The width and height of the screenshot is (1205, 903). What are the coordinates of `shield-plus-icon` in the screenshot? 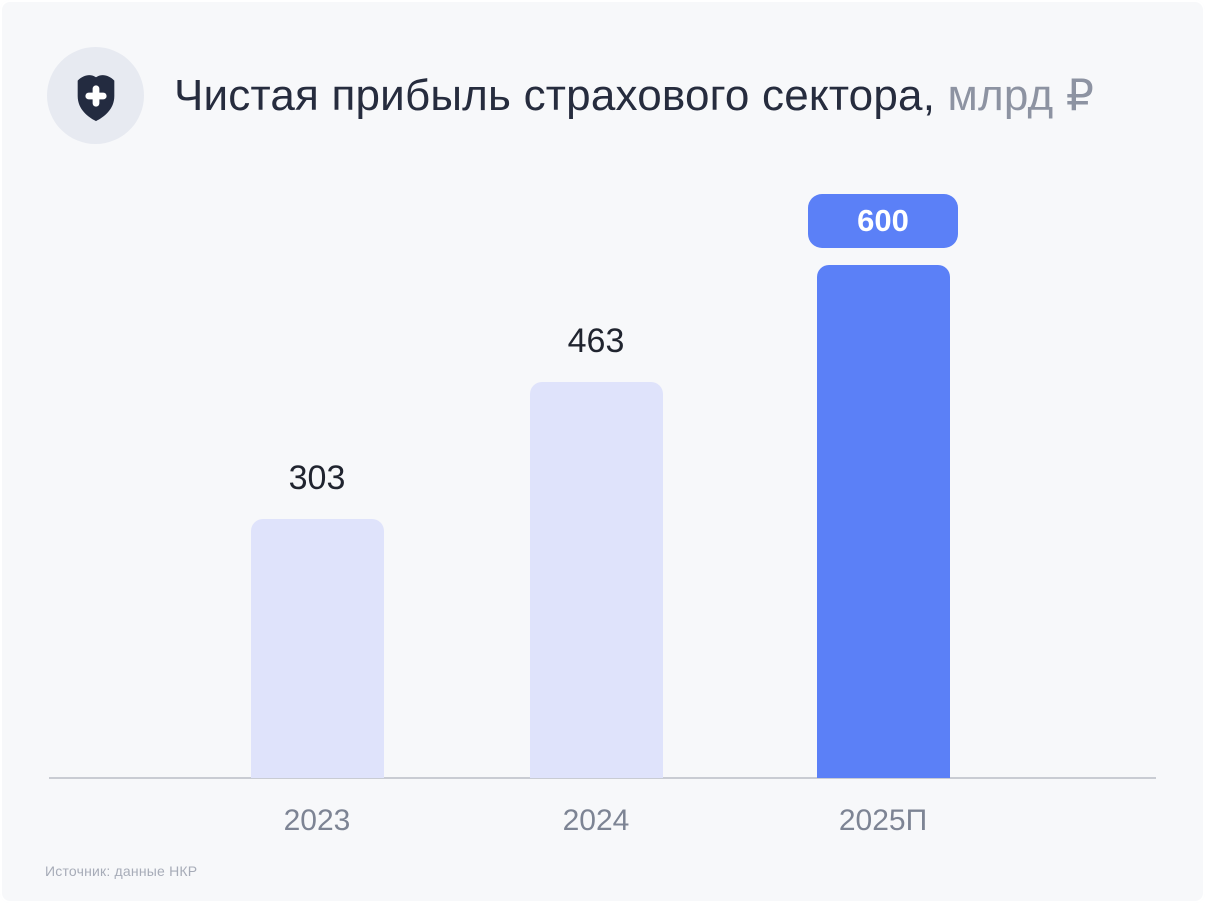 It's located at (95, 95).